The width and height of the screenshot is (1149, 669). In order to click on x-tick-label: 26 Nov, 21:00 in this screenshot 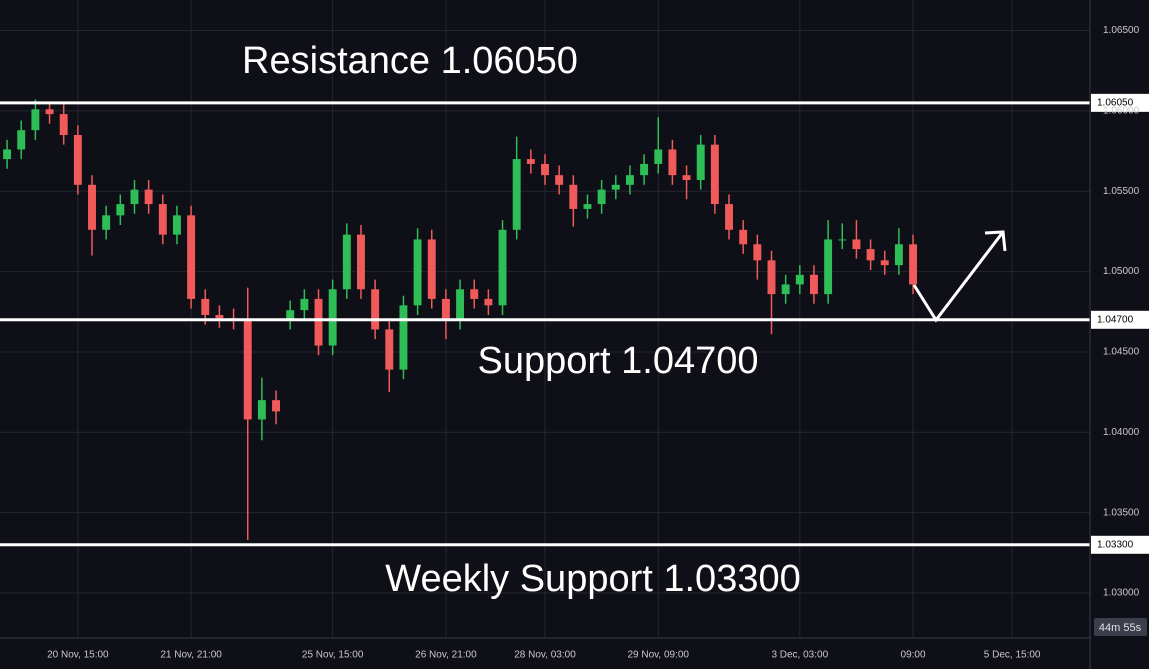, I will do `click(446, 655)`.